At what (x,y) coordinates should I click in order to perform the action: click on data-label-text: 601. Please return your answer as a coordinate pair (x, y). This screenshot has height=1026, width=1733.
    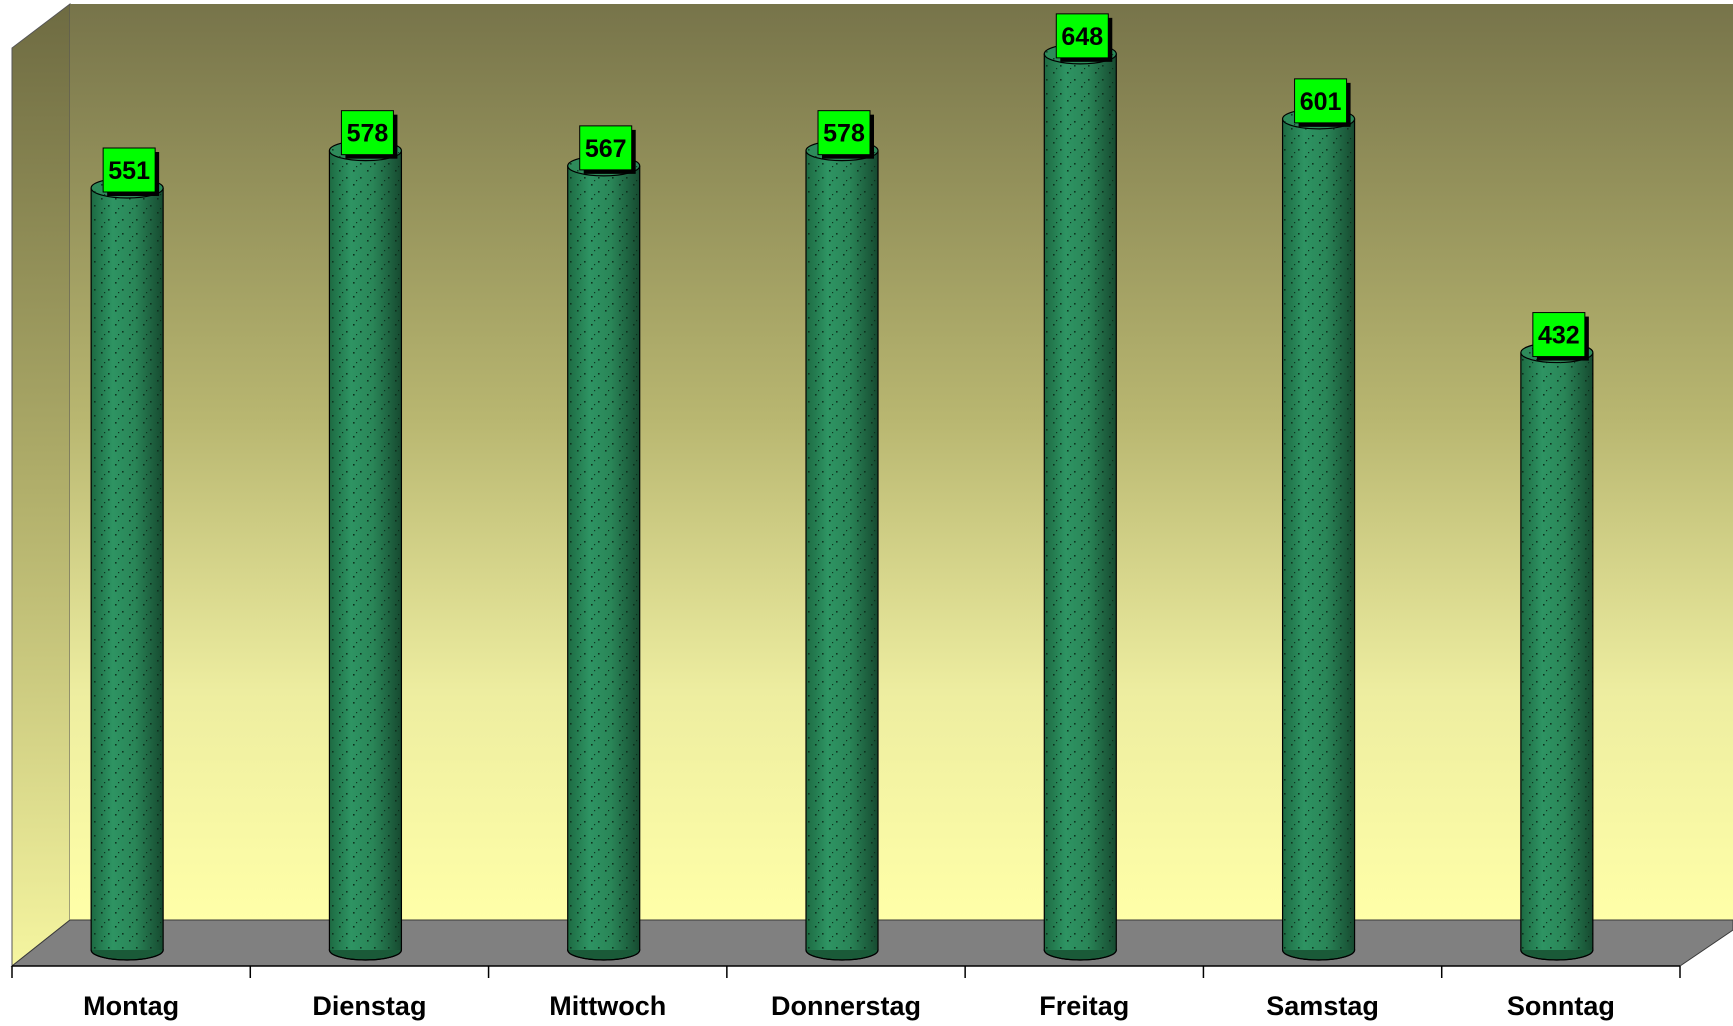
    Looking at the image, I should click on (1321, 102).